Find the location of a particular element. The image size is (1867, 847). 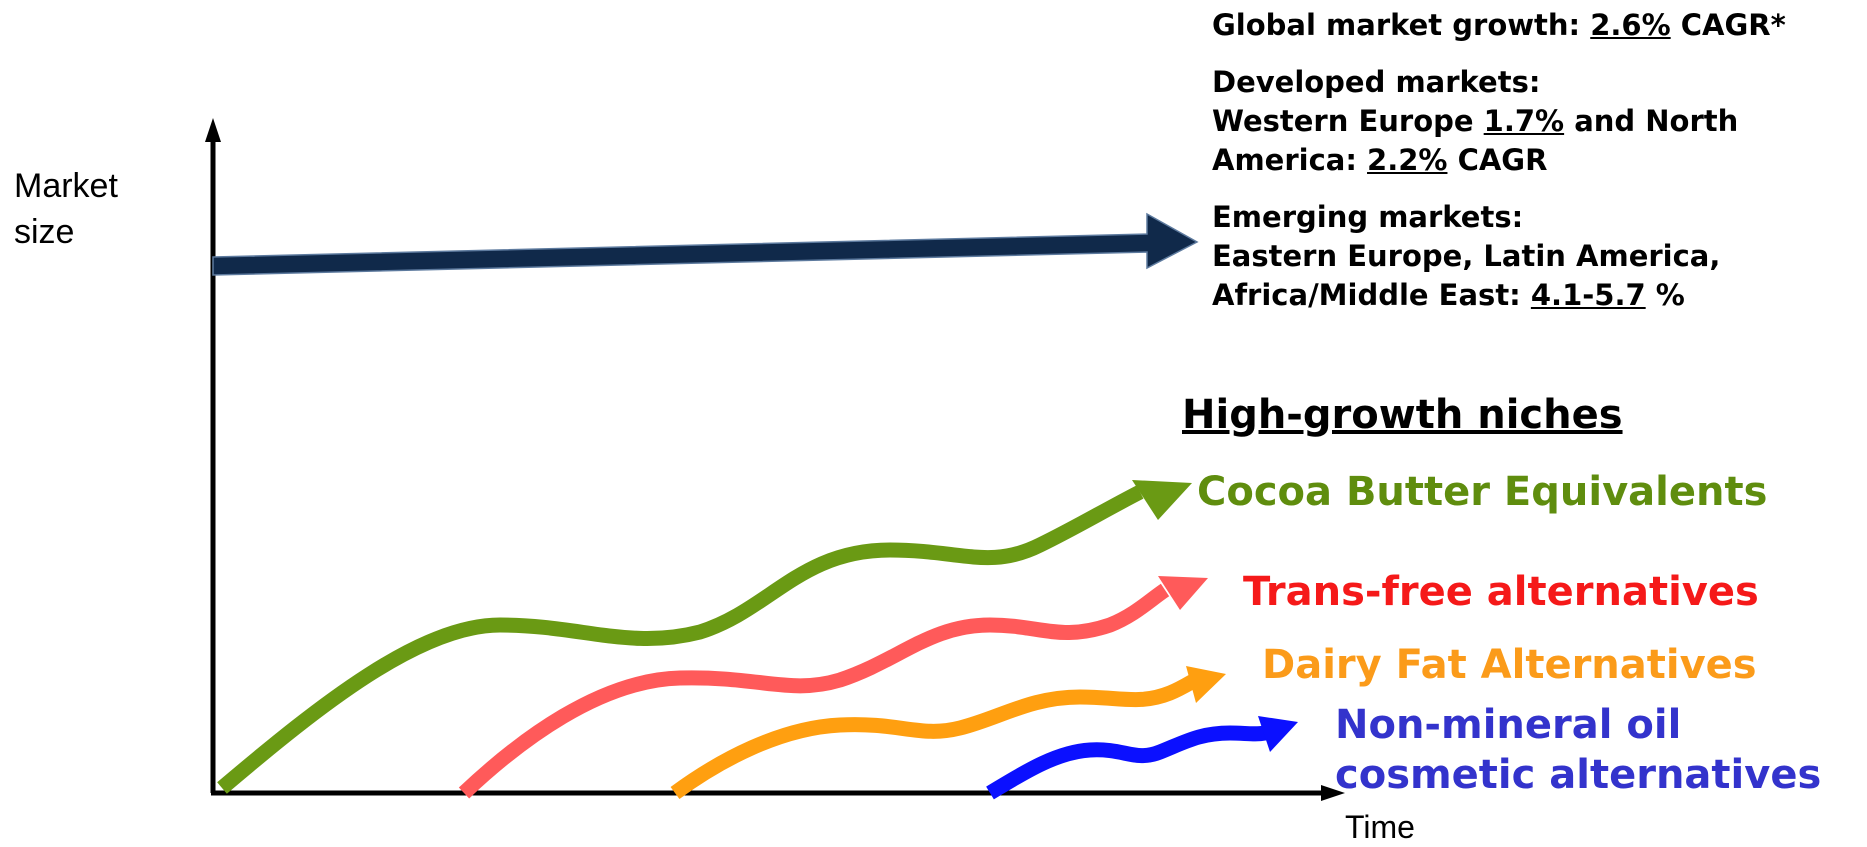

y-axis-label-line1: Market is located at coordinates (66, 186).